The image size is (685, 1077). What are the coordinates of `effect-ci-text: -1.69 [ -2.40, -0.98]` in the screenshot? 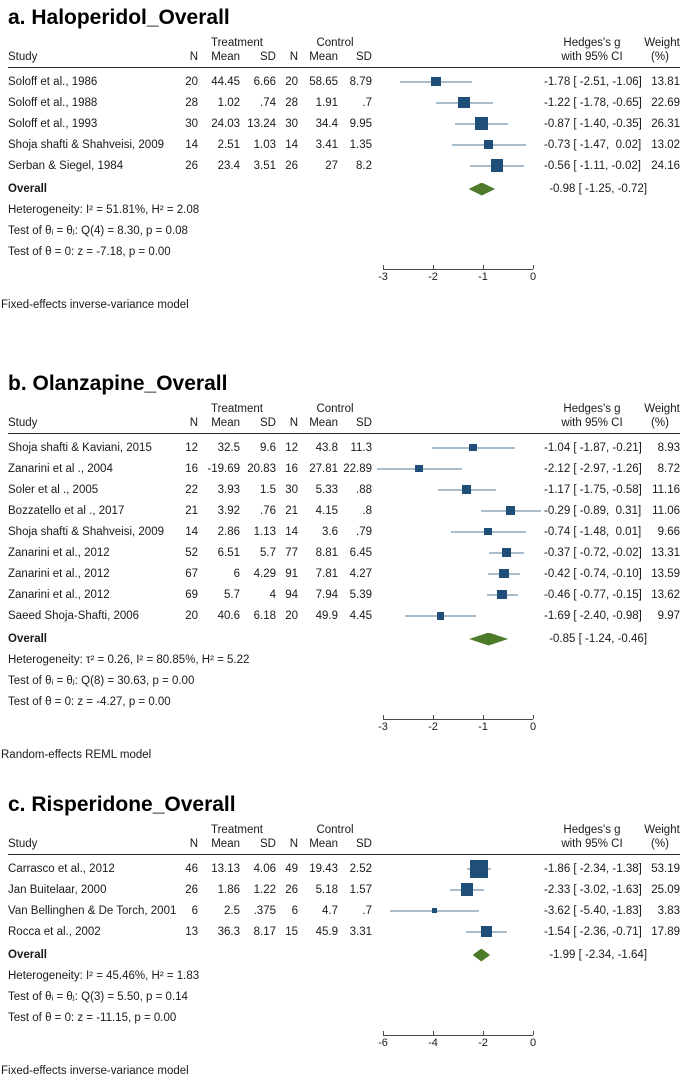 It's located at (593, 615).